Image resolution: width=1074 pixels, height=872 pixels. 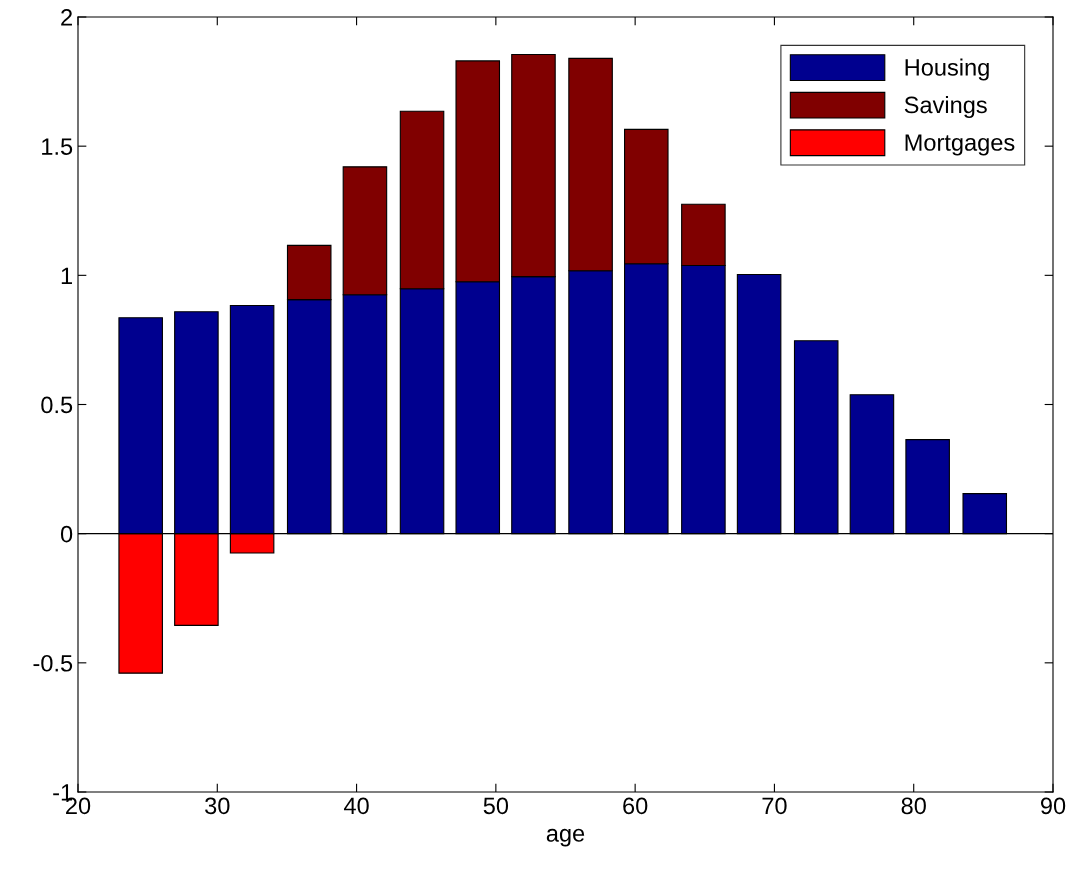 What do you see at coordinates (960, 145) in the screenshot?
I see `legend-label: Mortgages` at bounding box center [960, 145].